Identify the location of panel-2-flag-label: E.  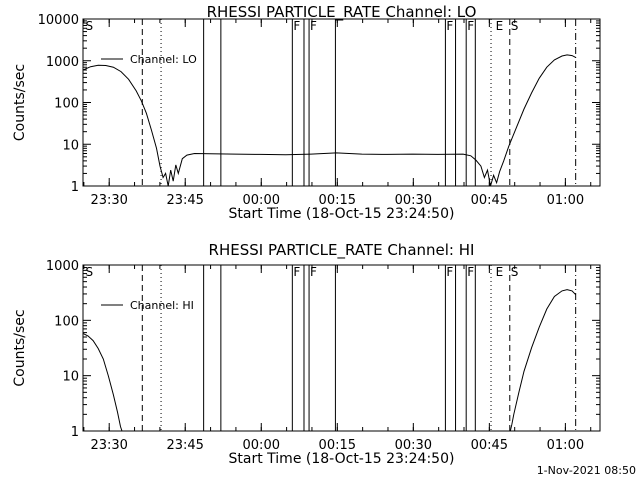
(500, 272).